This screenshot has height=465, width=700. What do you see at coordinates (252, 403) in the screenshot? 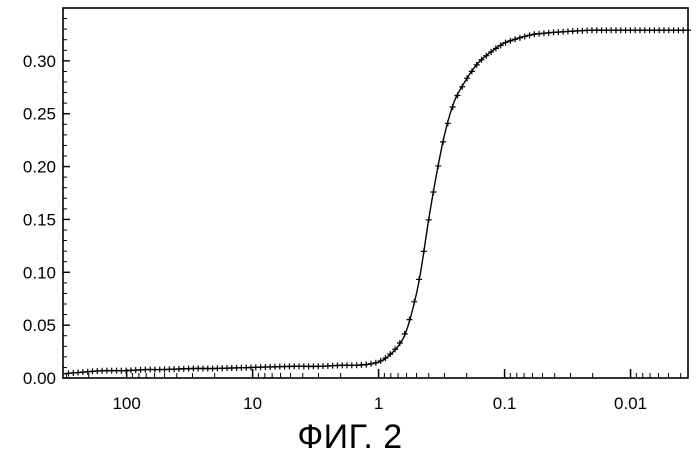
I see `x-tick-label: 10` at bounding box center [252, 403].